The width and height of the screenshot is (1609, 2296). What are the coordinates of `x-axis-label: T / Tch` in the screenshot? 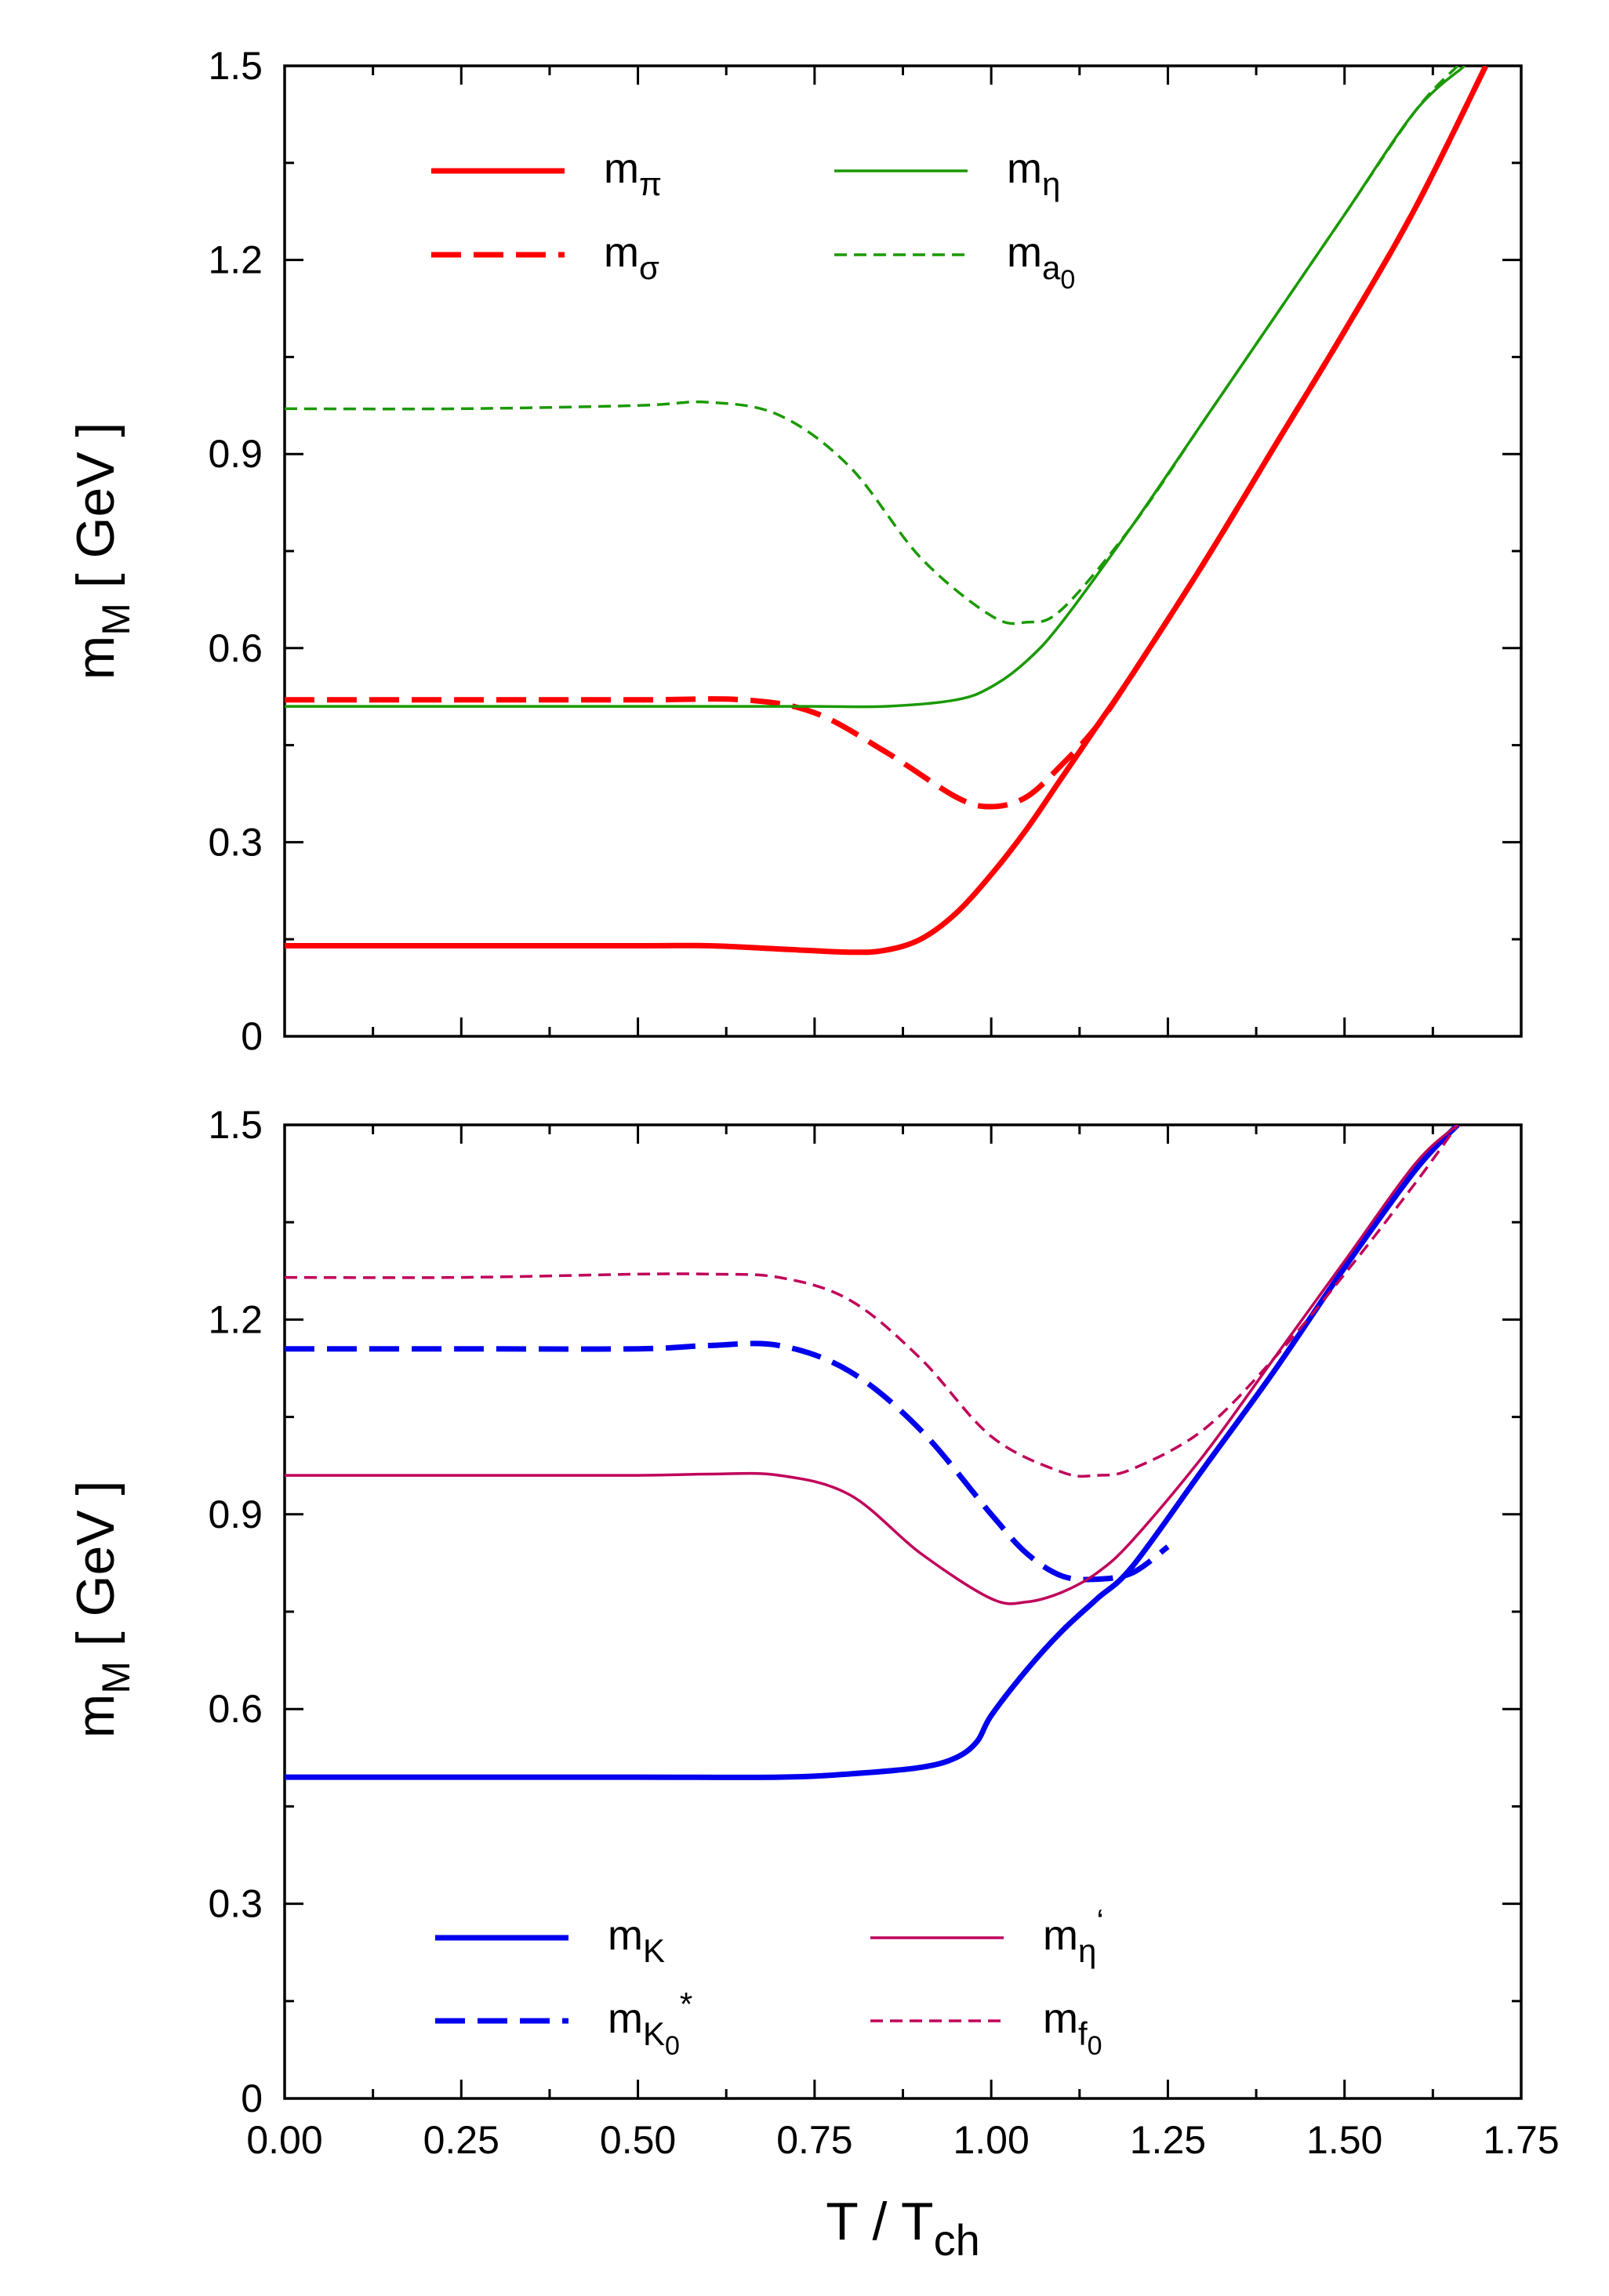 It's located at (902, 2228).